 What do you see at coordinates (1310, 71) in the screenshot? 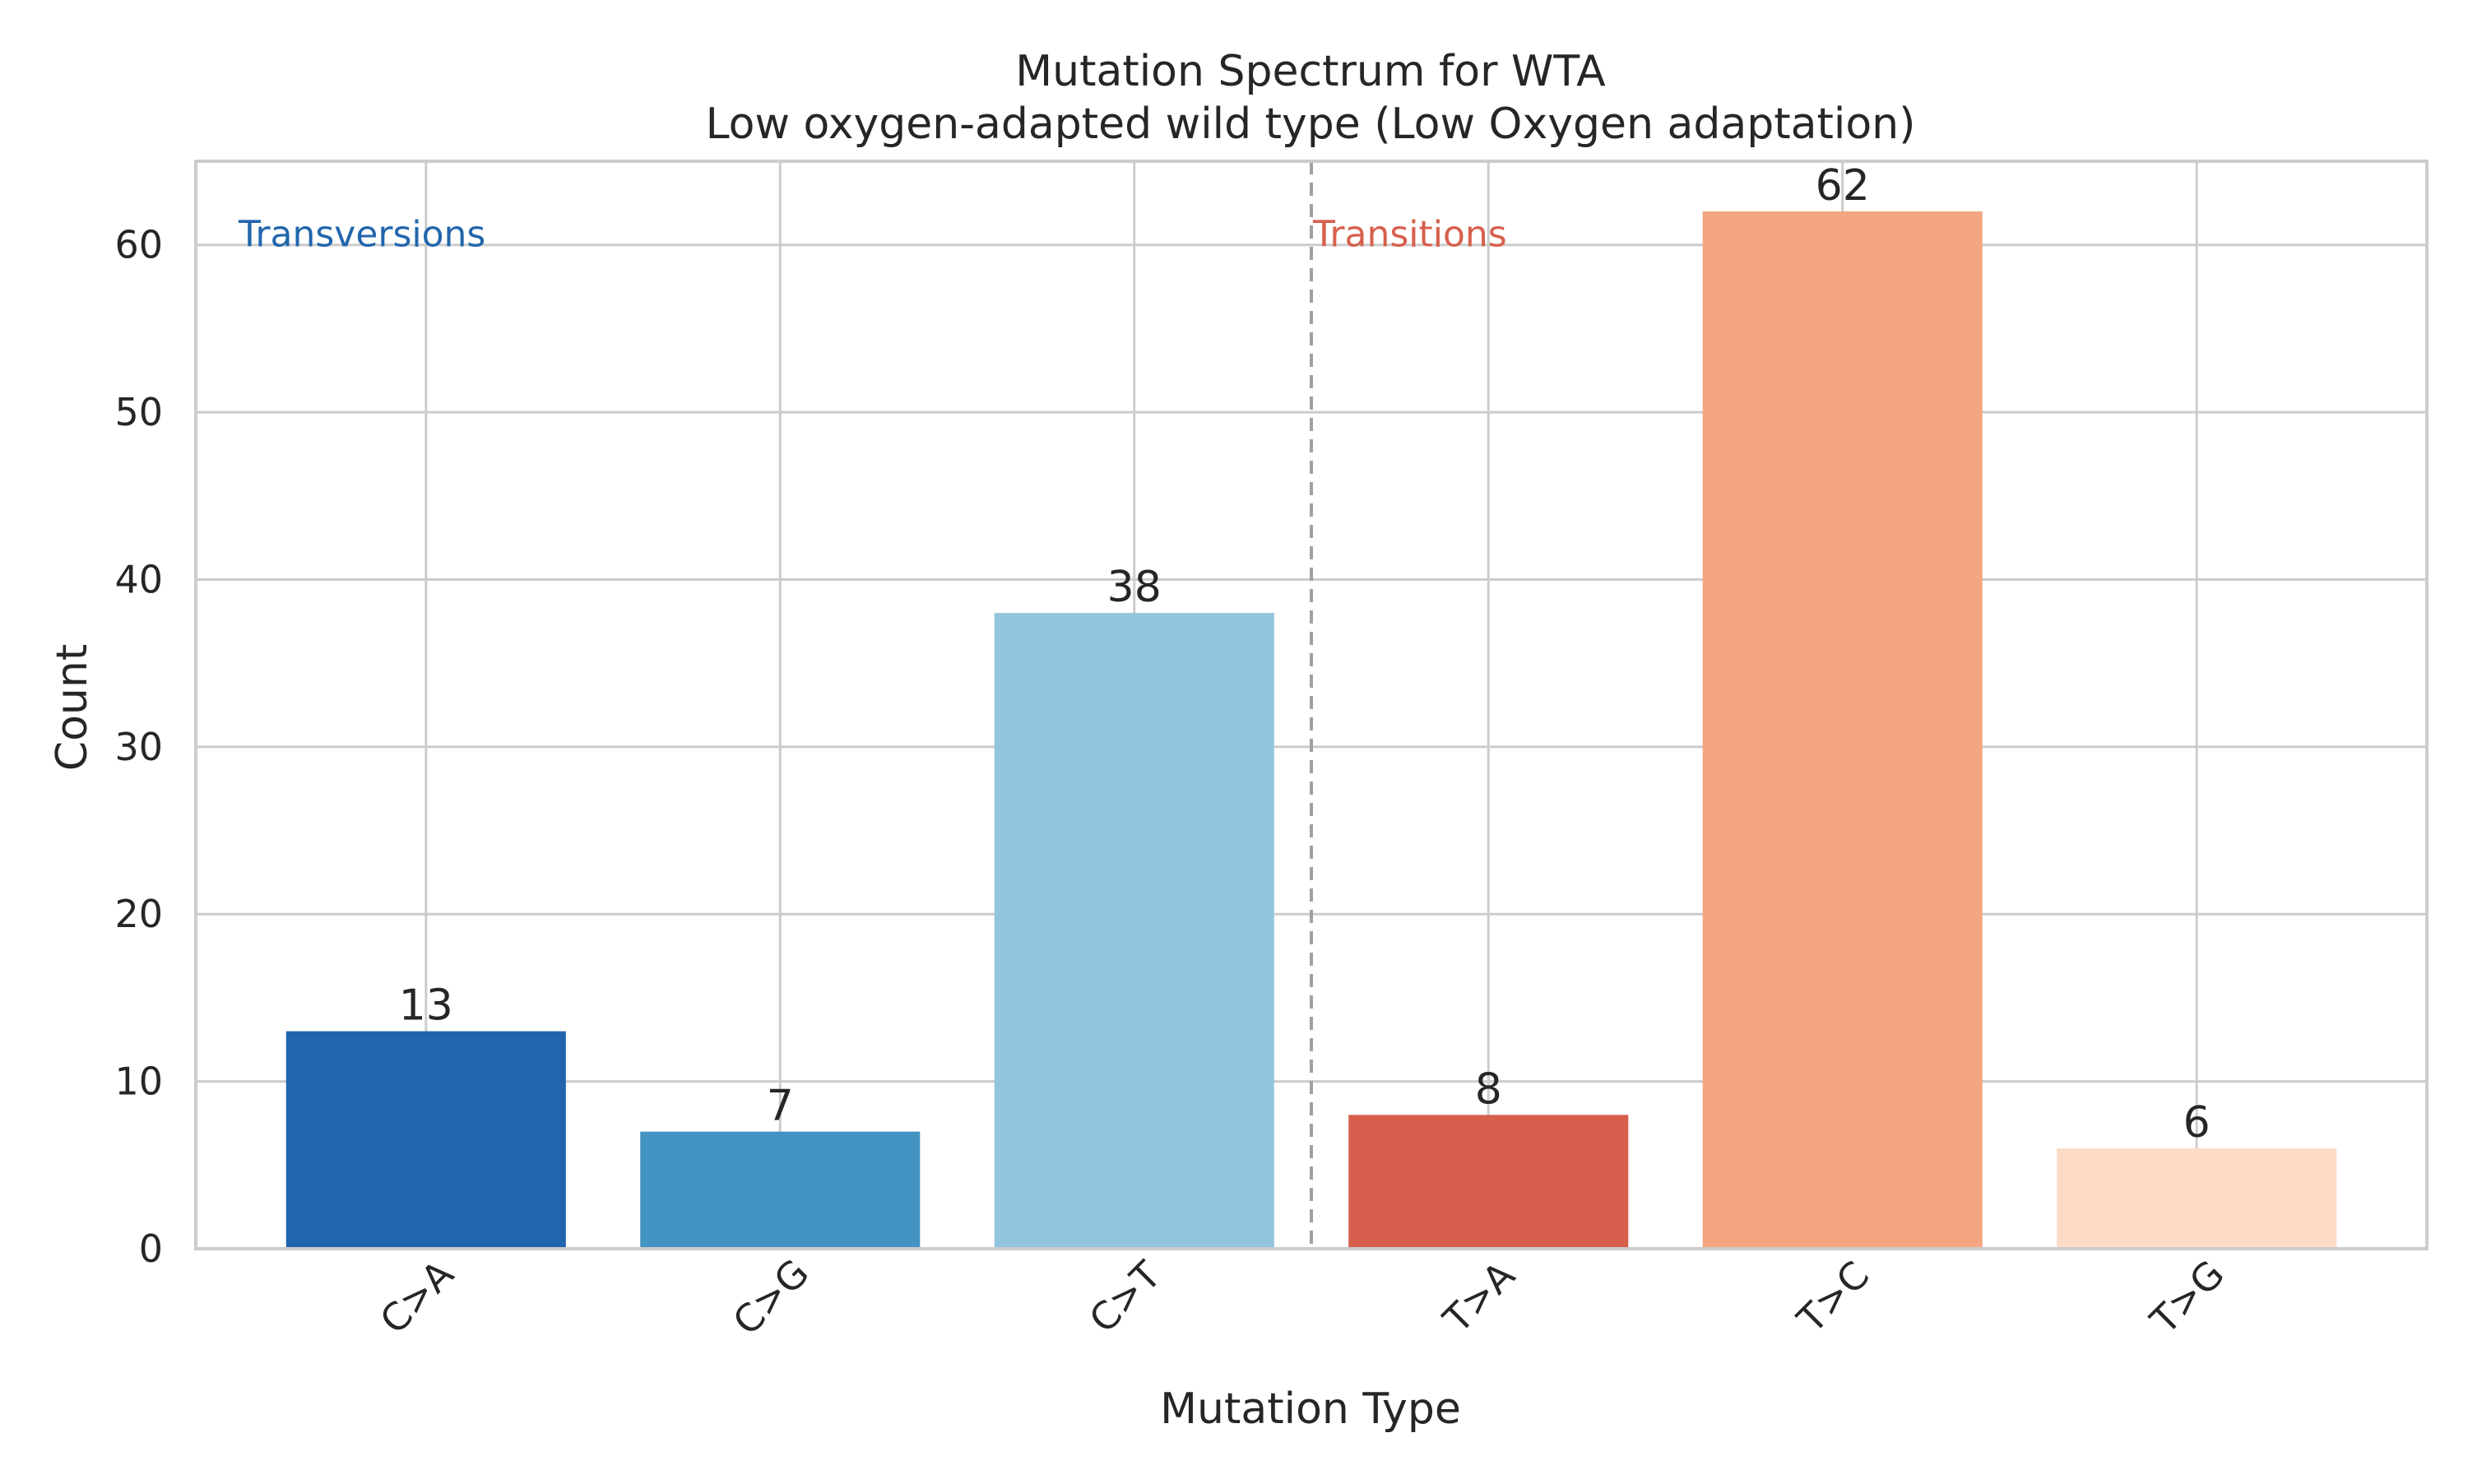
I see `chart-title: Mutation Spectrum for WTA` at bounding box center [1310, 71].